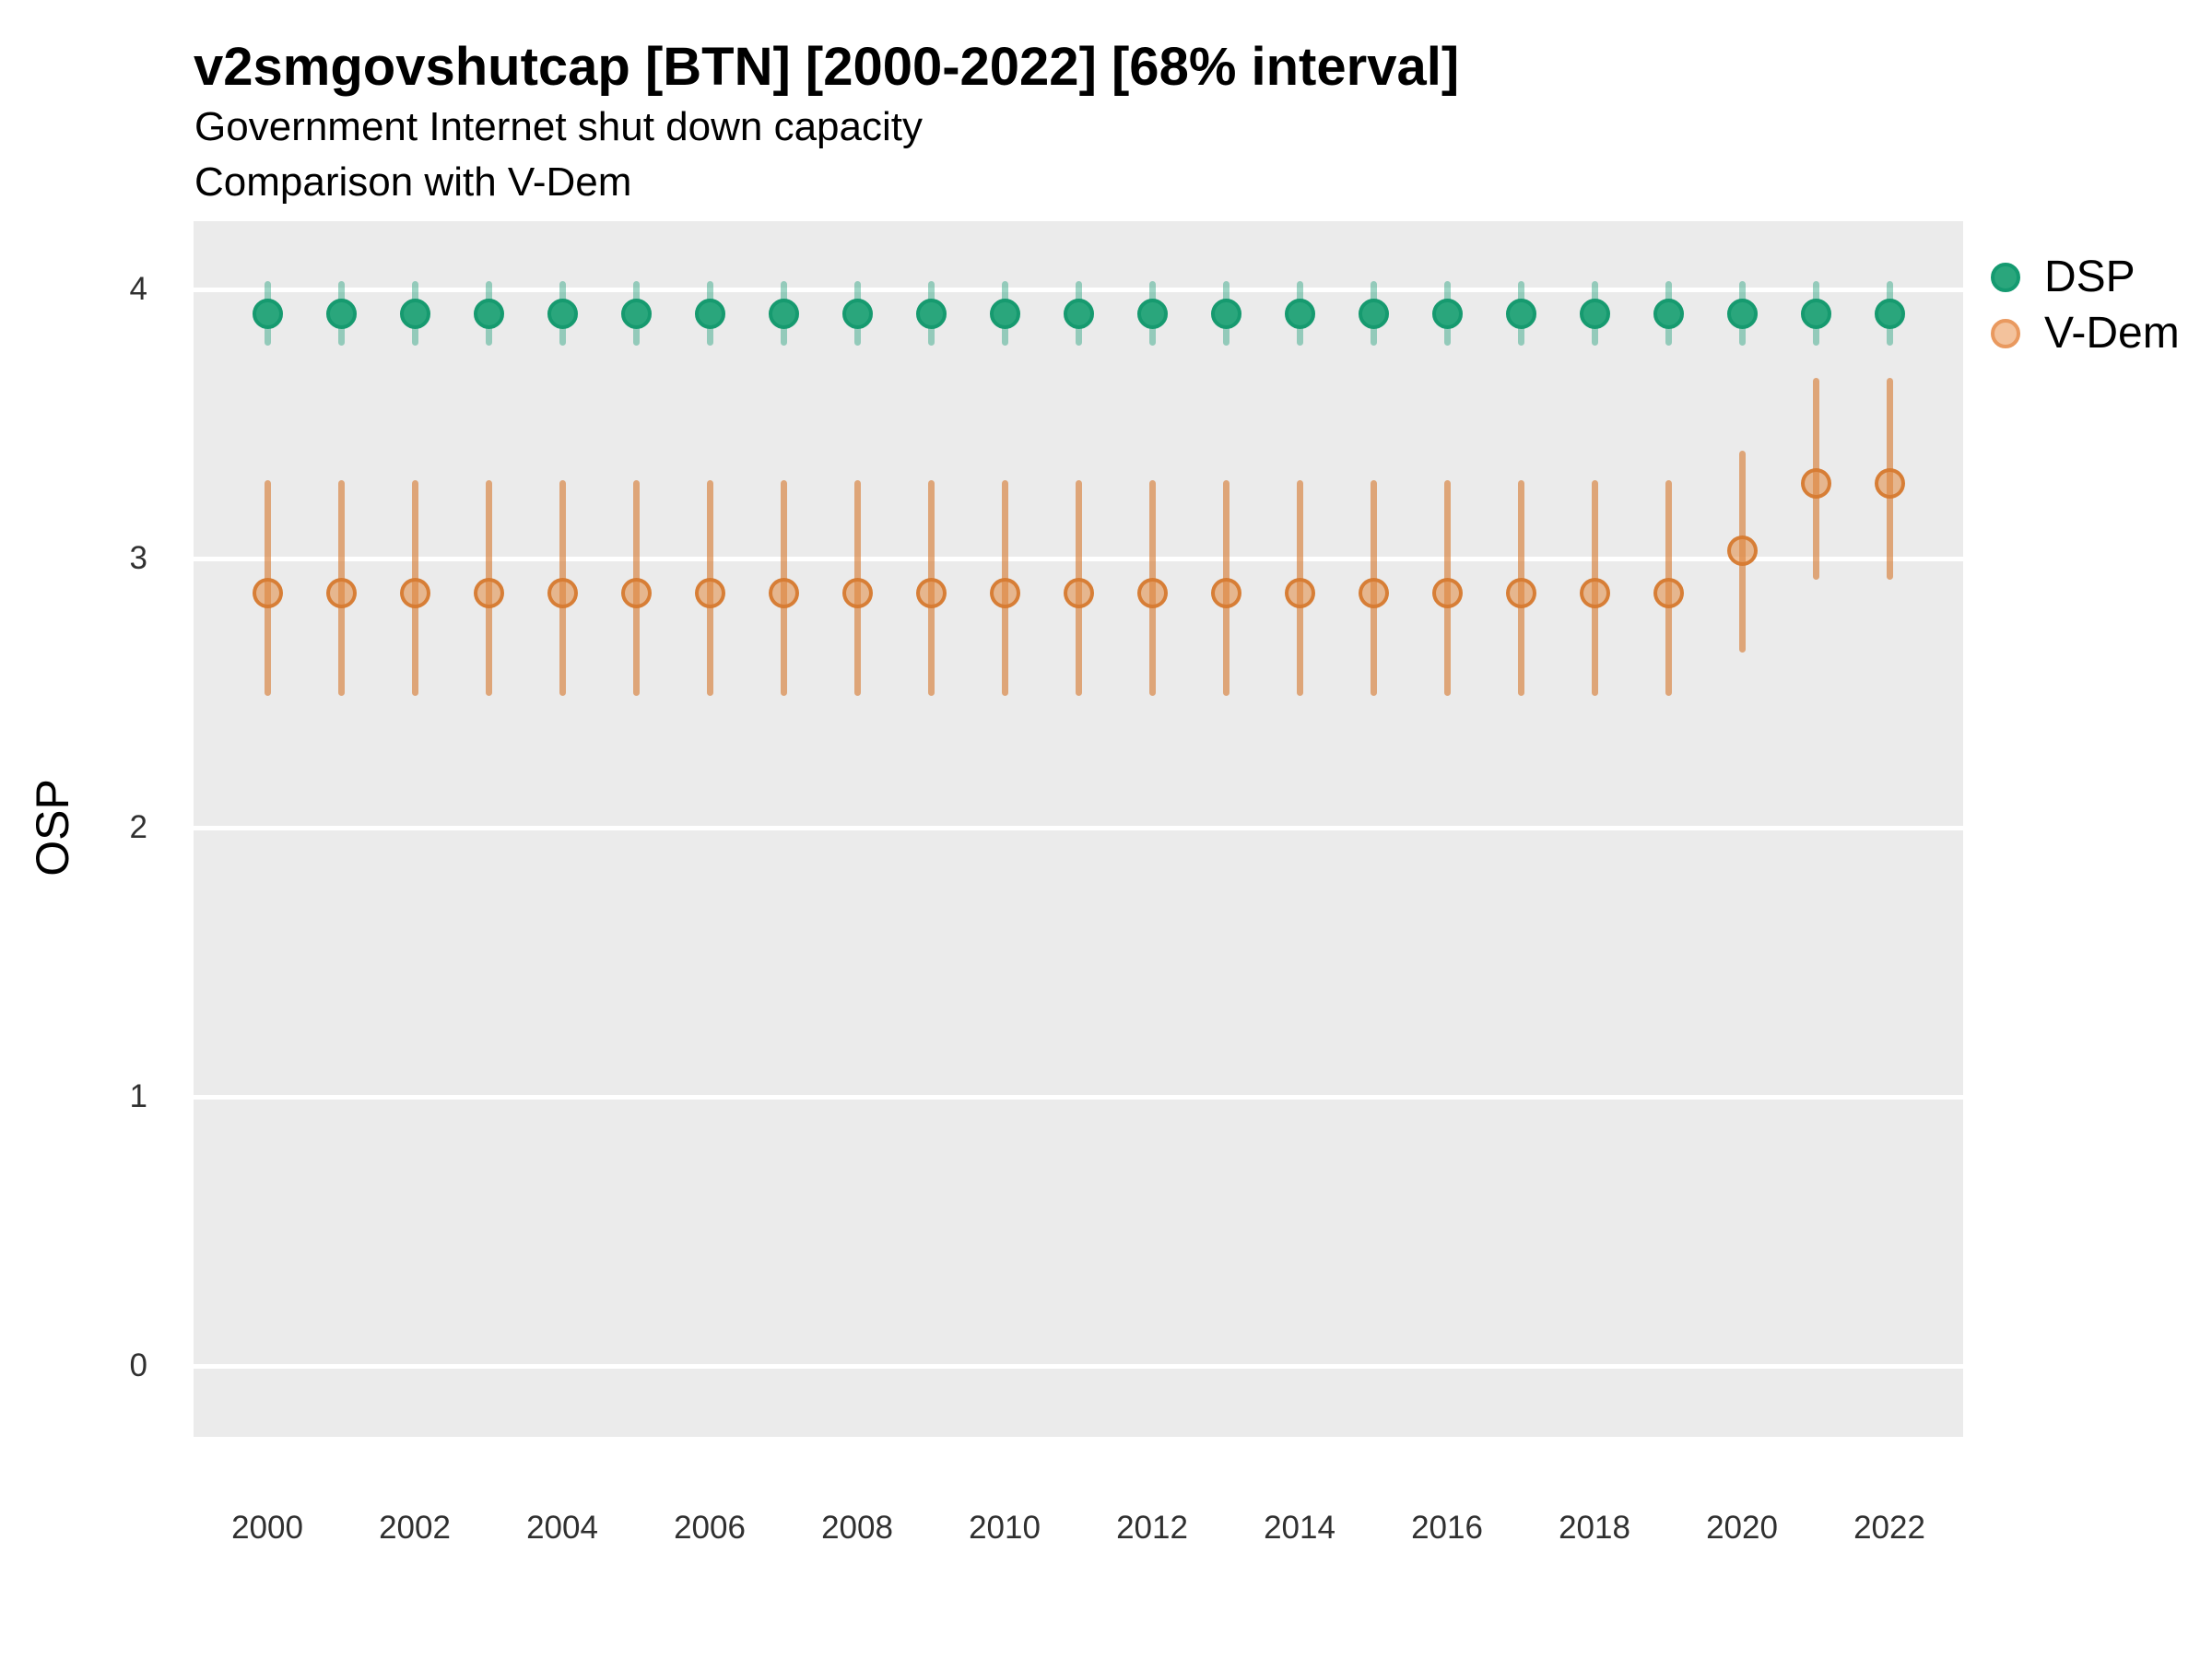 Image resolution: width=2212 pixels, height=1659 pixels. Describe the element at coordinates (1373, 313) in the screenshot. I see `dsp-point-2015` at that location.